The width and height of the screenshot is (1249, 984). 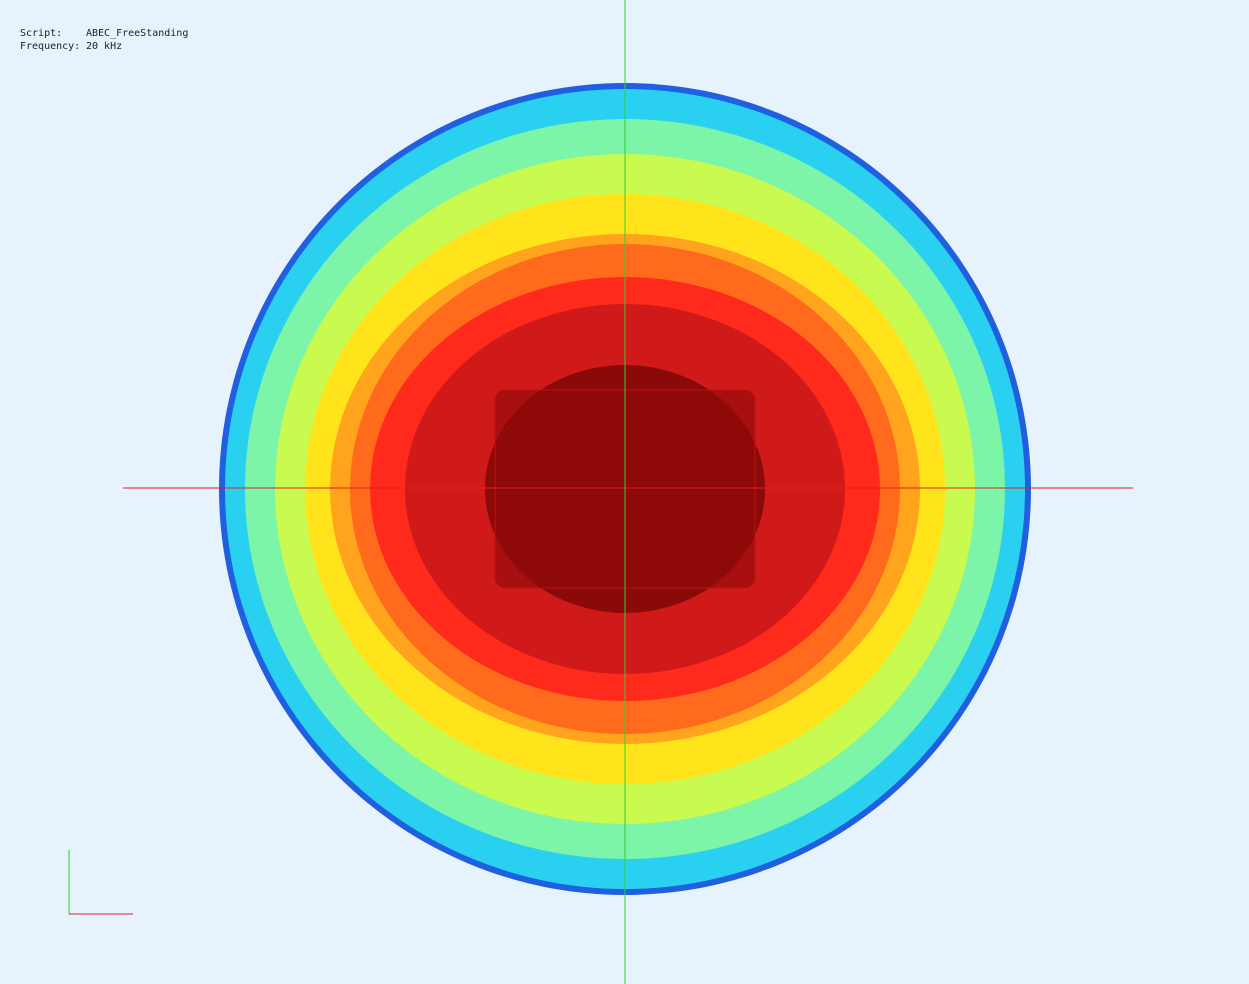 I want to click on script-label: Script:, so click(x=41, y=33).